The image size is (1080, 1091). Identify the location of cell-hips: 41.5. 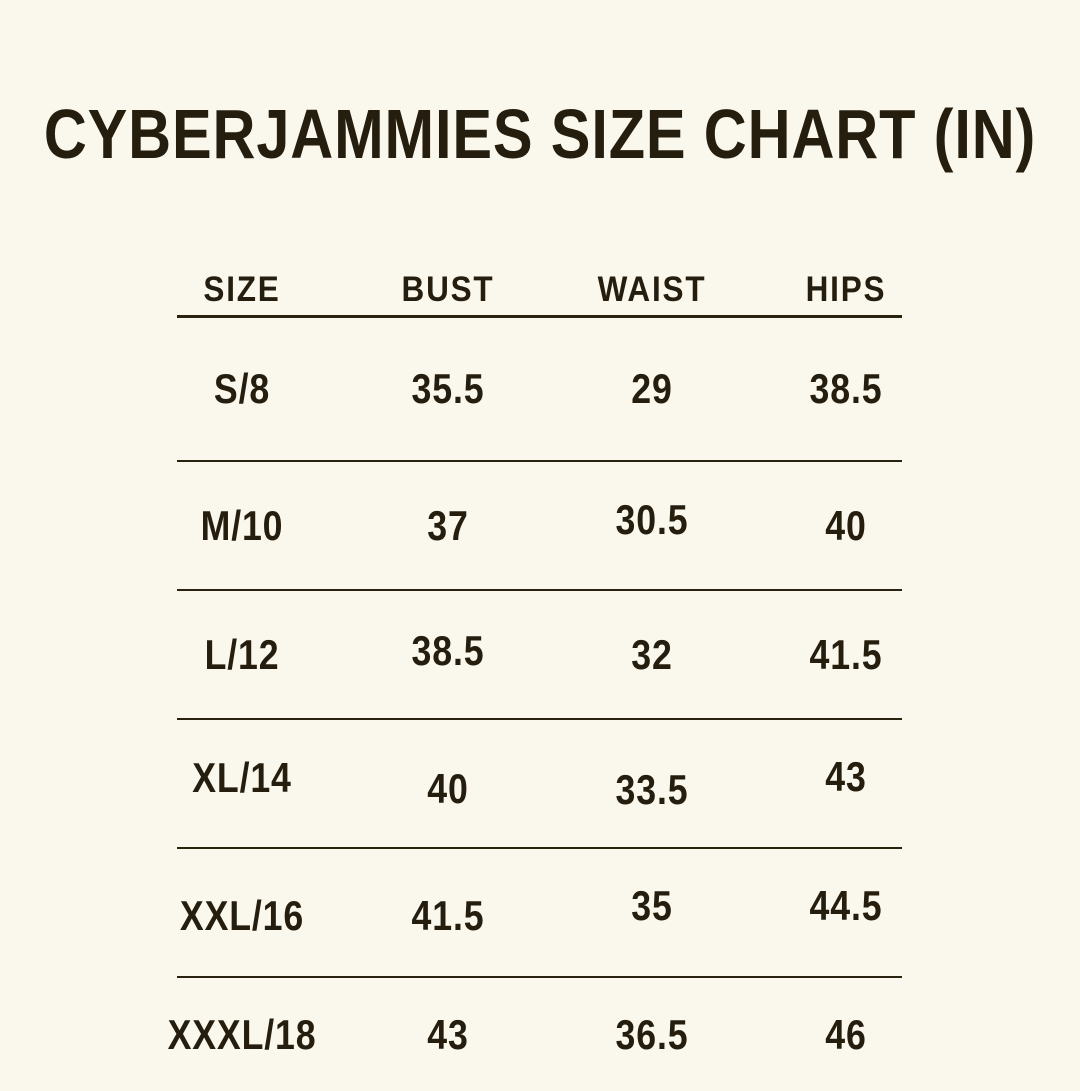
(846, 654).